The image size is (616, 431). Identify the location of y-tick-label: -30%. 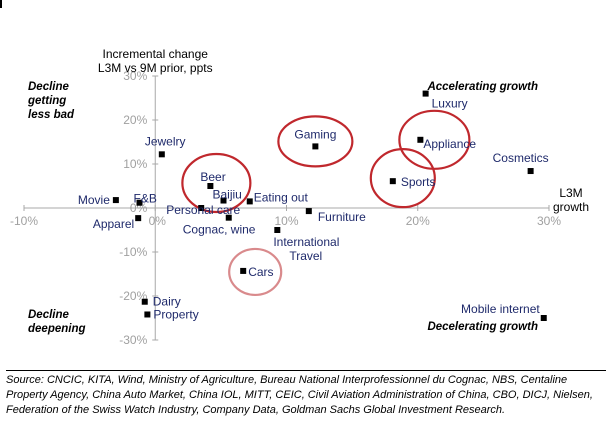
(133, 340).